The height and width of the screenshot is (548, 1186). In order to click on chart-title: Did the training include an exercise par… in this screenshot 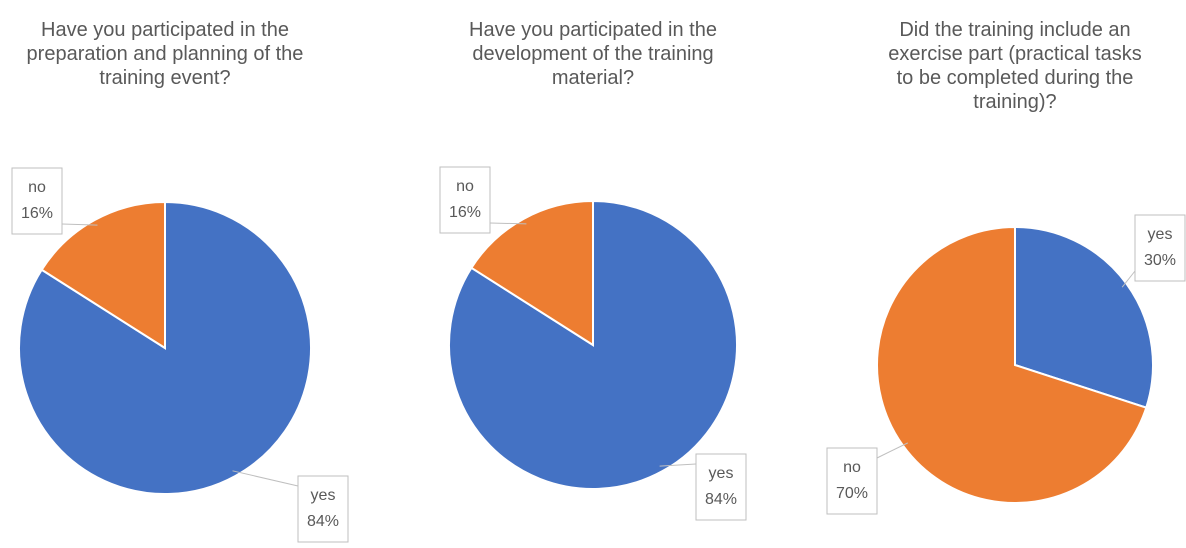, I will do `click(1015, 66)`.